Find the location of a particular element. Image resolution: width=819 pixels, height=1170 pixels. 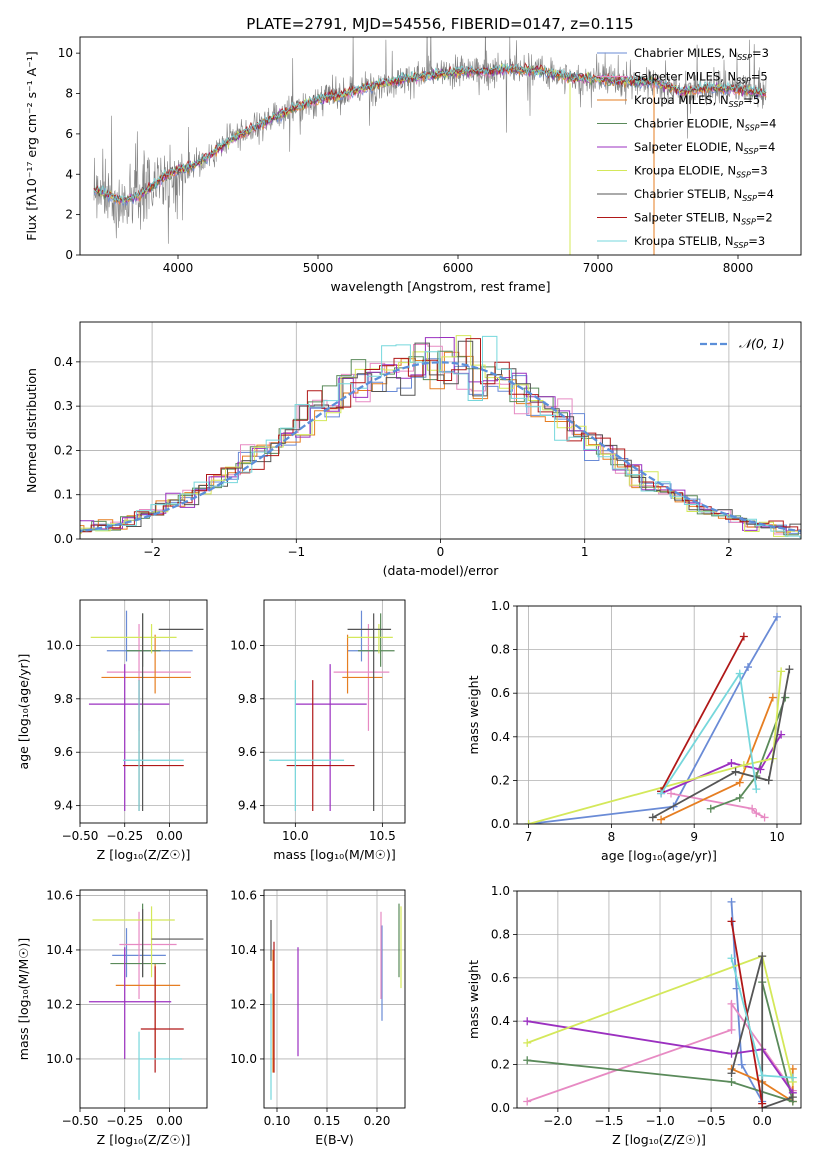

y-tick-label: 2 is located at coordinates (69, 215).